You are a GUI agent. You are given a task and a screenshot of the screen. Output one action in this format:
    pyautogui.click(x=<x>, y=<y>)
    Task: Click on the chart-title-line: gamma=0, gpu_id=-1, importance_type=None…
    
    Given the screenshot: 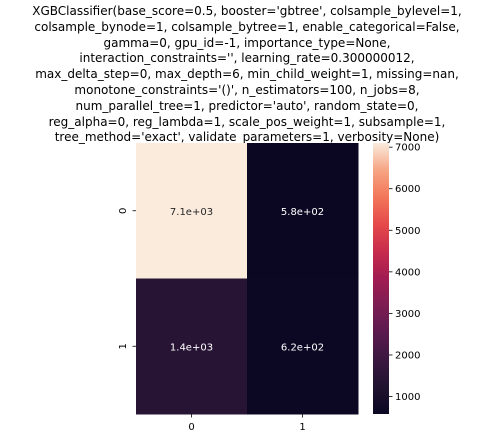 What is the action you would take?
    pyautogui.click(x=247, y=42)
    